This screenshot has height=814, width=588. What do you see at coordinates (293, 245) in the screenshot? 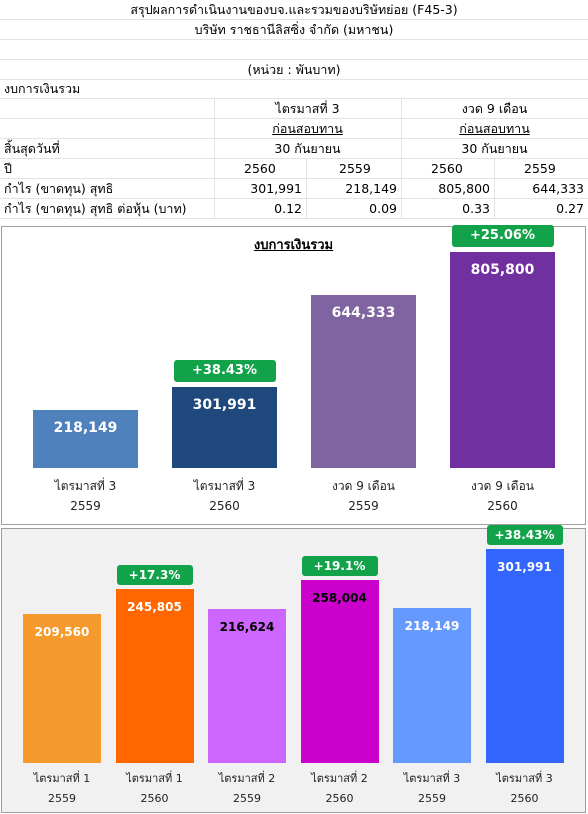
I see `chart-title: งบการเงินรวม` at bounding box center [293, 245].